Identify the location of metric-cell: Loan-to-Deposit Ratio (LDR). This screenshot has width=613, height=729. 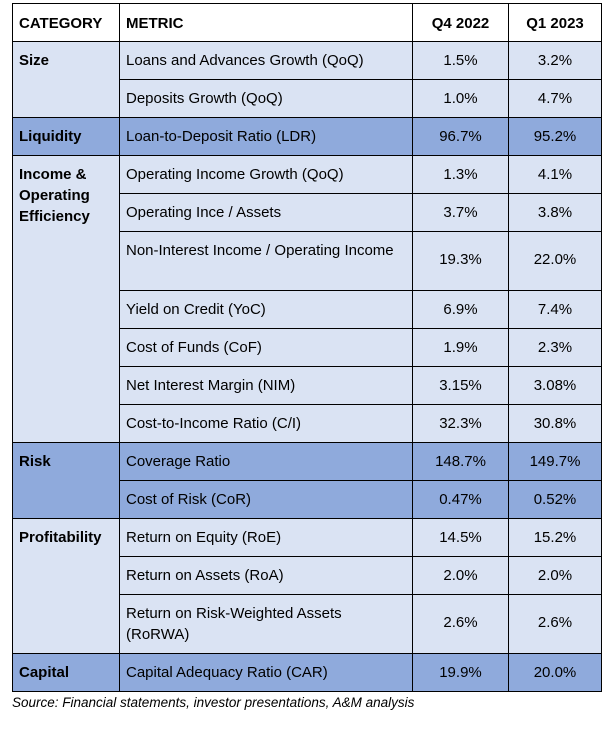
(266, 136).